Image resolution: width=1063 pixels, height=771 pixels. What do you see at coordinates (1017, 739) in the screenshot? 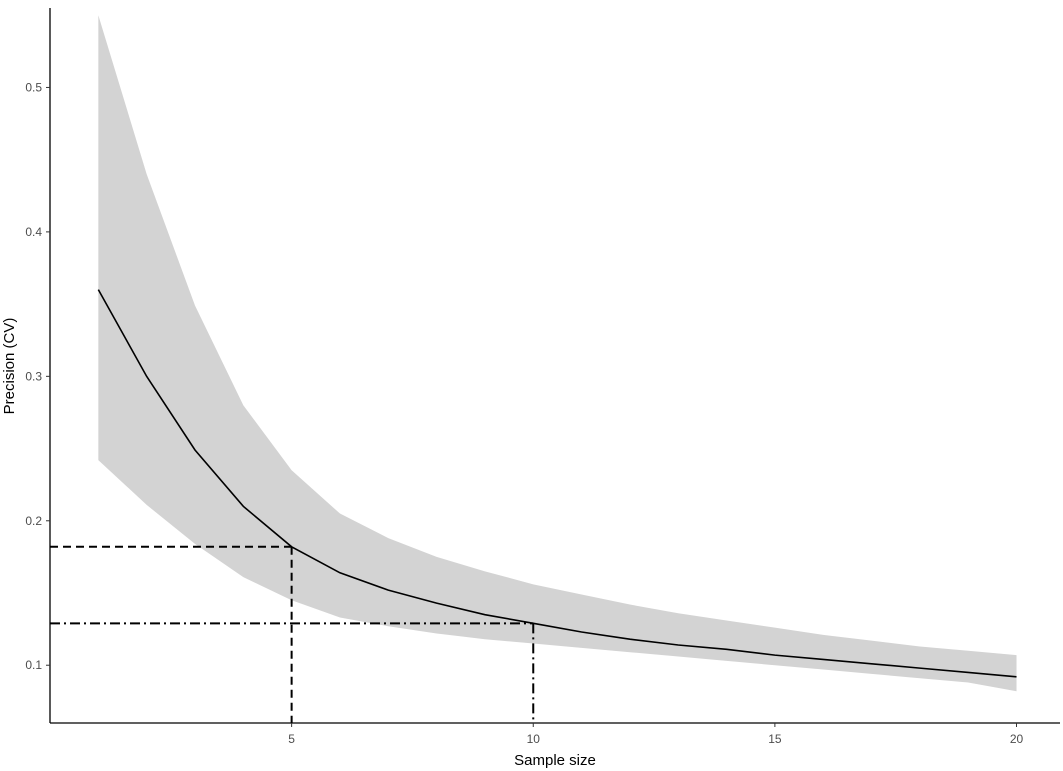
I see `x-tick-label-20: 20` at bounding box center [1017, 739].